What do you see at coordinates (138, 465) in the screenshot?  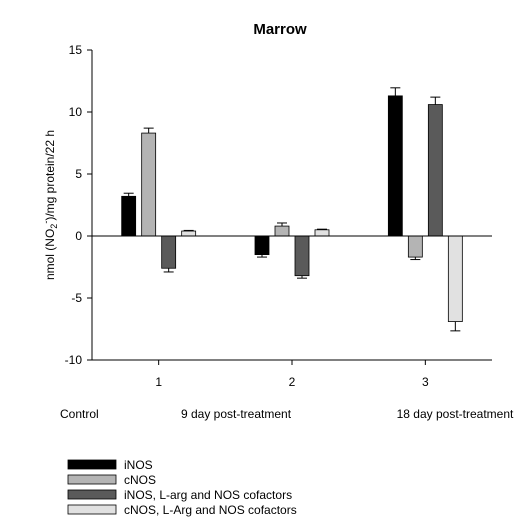 I see `legend-label: iNOS` at bounding box center [138, 465].